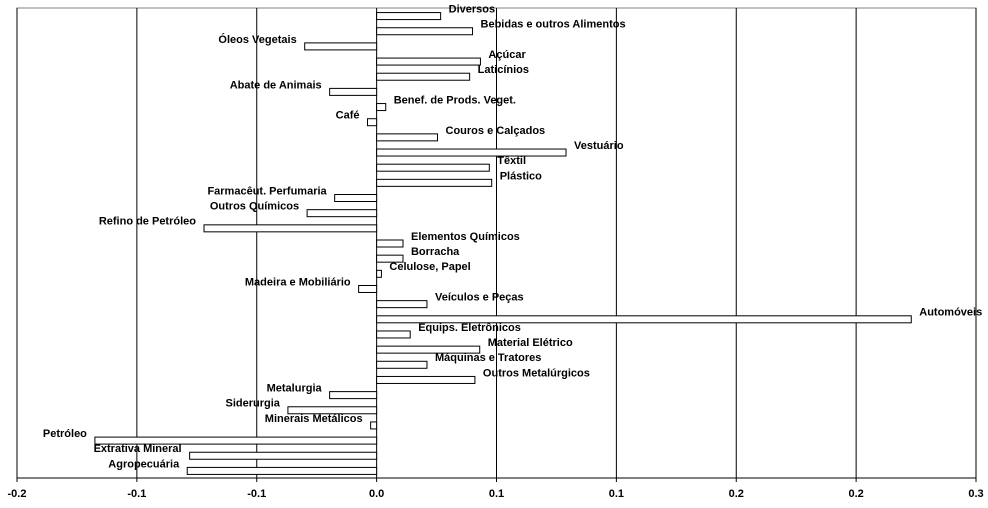  Describe the element at coordinates (511, 161) in the screenshot. I see `category-label: Têxtil` at that location.